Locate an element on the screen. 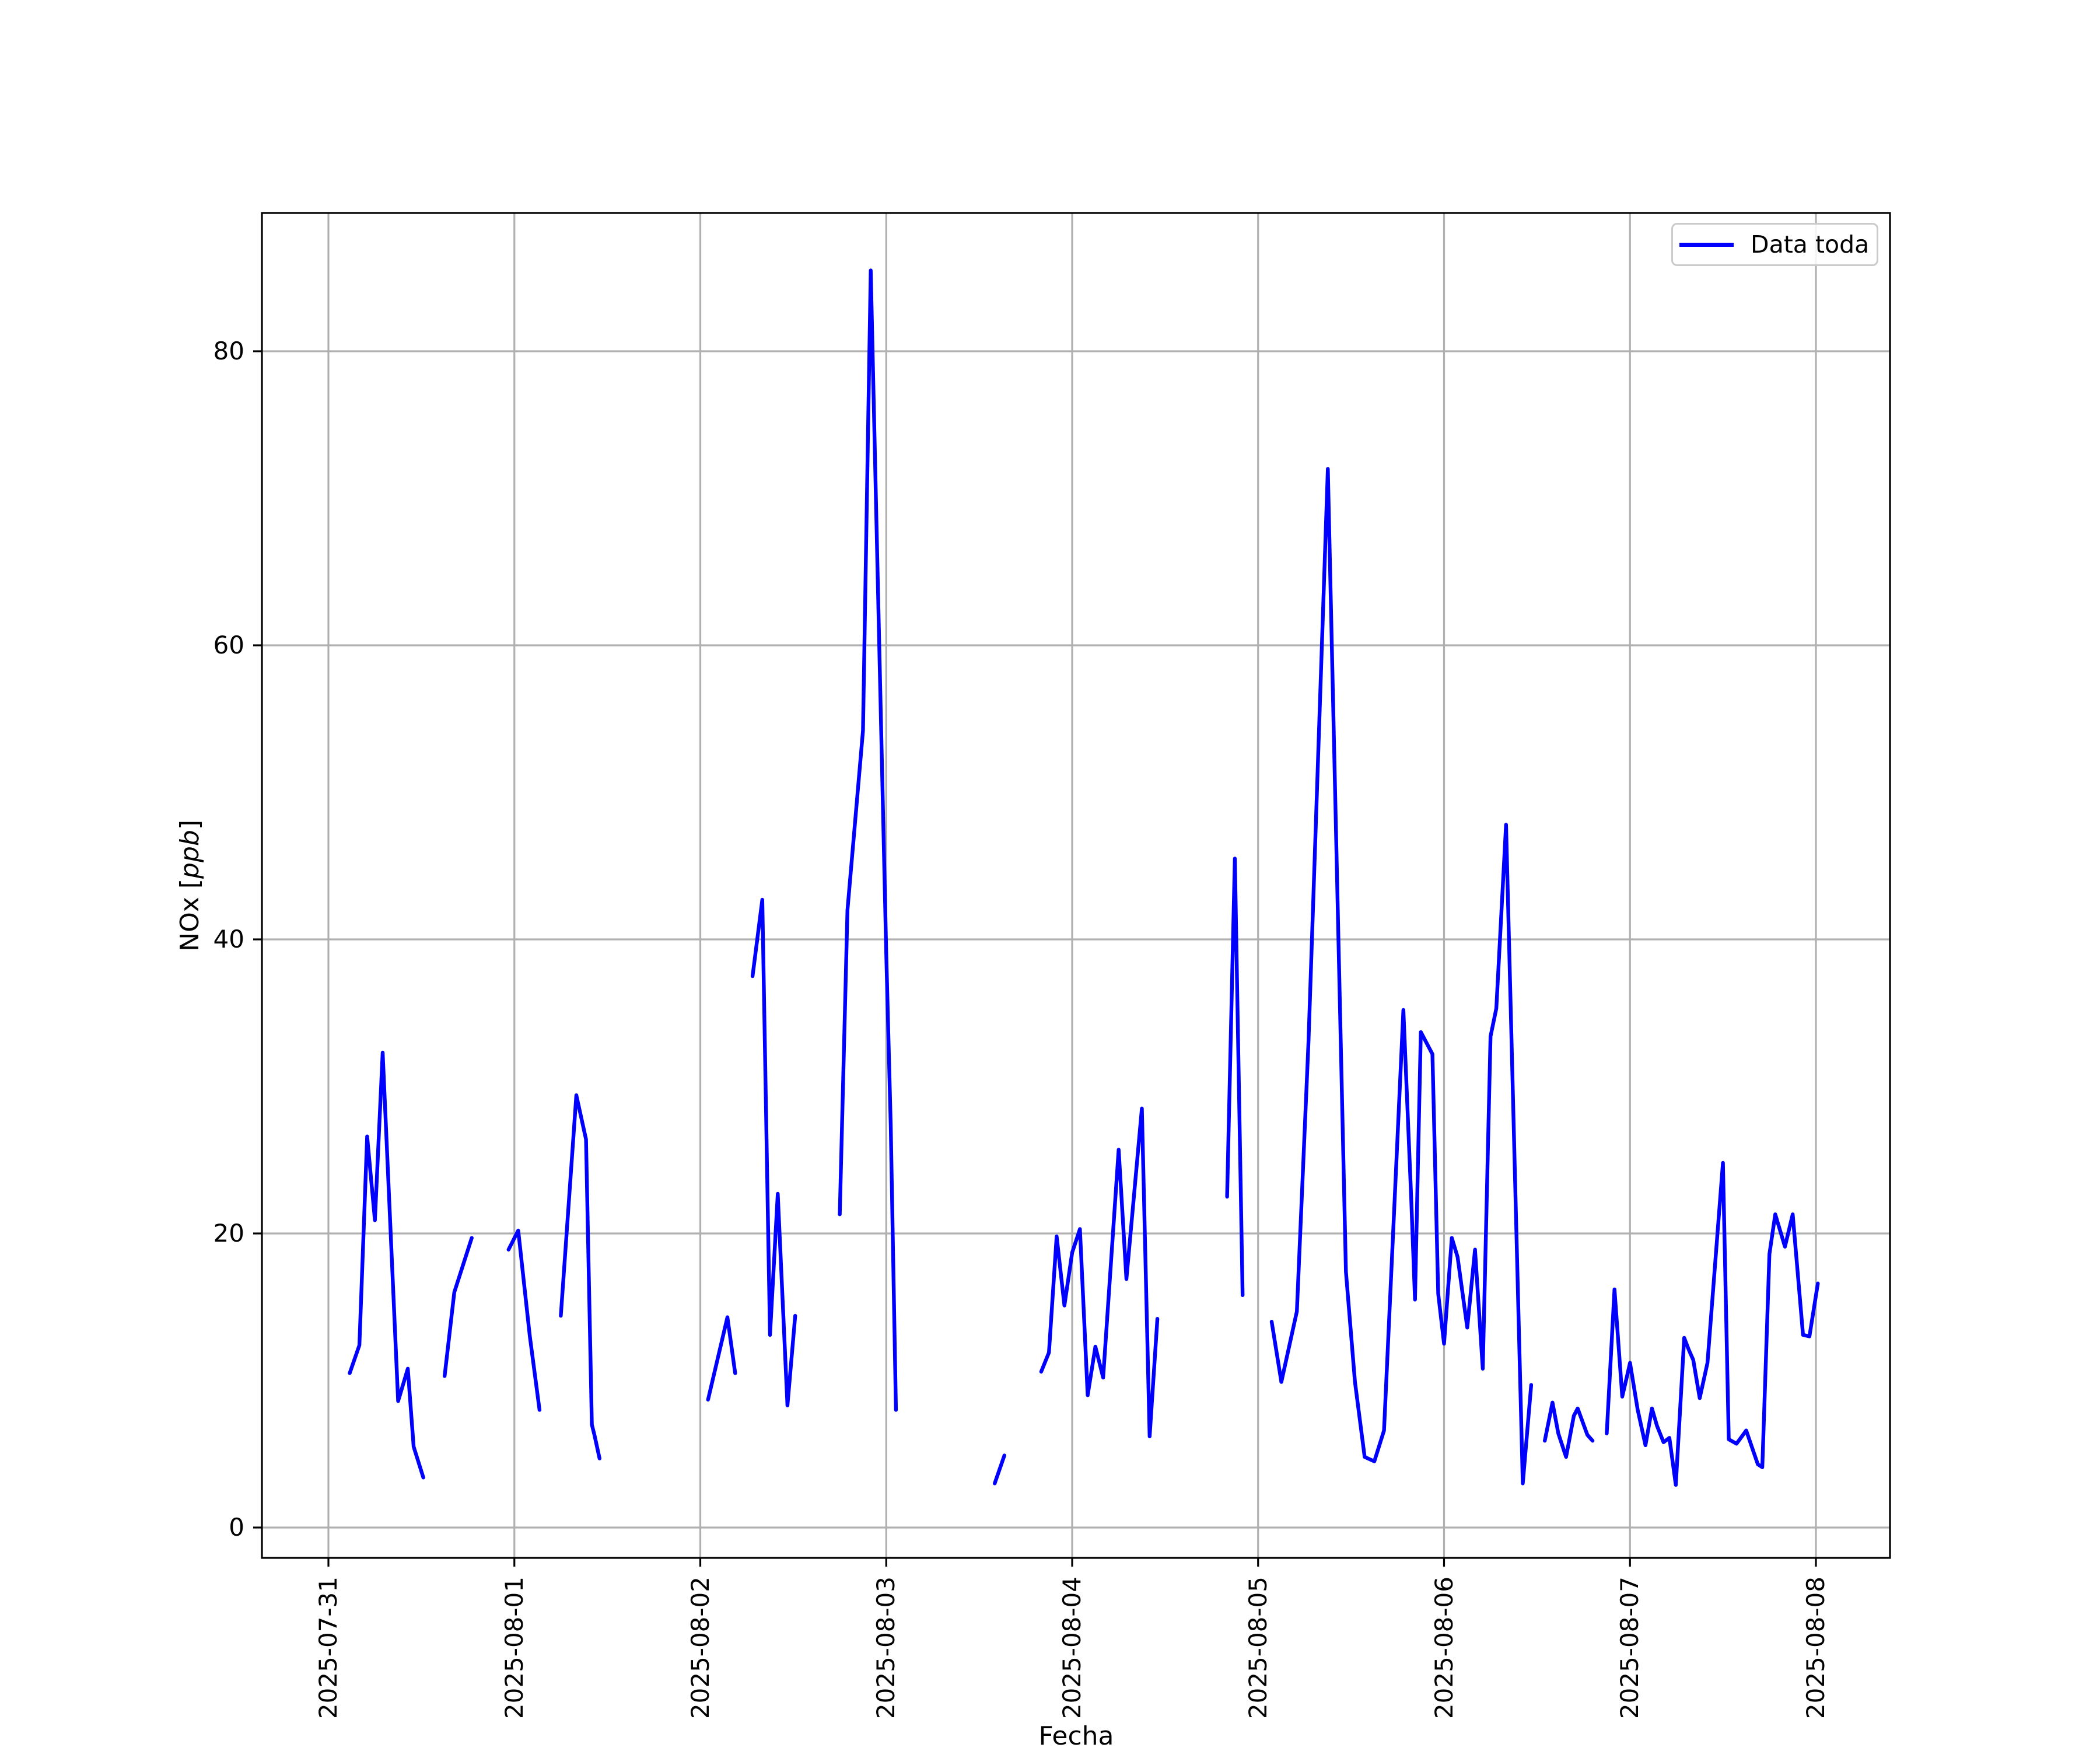 Image resolution: width=2100 pixels, height=1751 pixels. x-tick-label: 2025-08-03 is located at coordinates (886, 1648).